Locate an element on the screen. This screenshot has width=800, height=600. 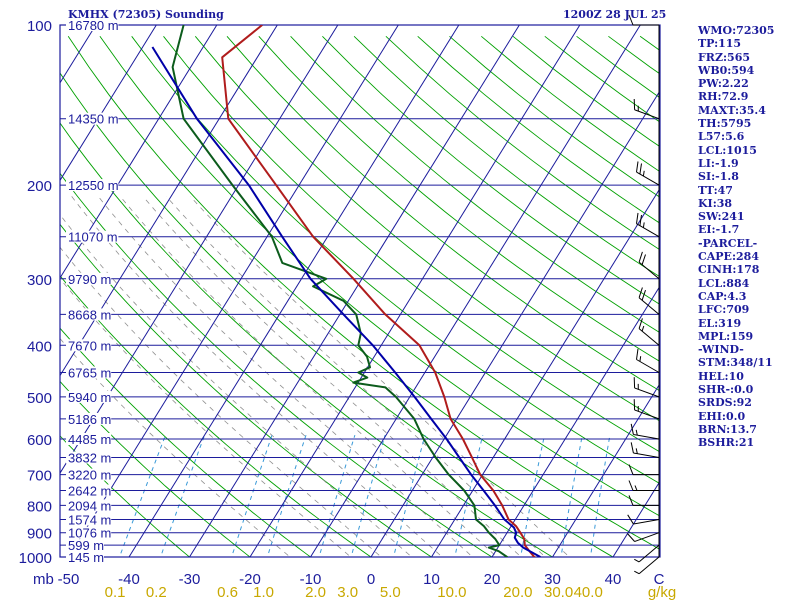
sounding-index-item: -WIND- is located at coordinates (721, 350).